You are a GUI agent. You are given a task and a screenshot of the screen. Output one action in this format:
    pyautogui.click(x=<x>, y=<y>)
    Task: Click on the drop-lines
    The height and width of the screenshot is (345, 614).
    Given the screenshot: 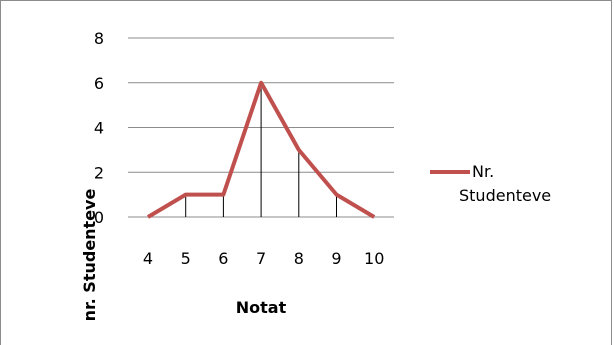 What is the action you would take?
    pyautogui.click(x=261, y=149)
    